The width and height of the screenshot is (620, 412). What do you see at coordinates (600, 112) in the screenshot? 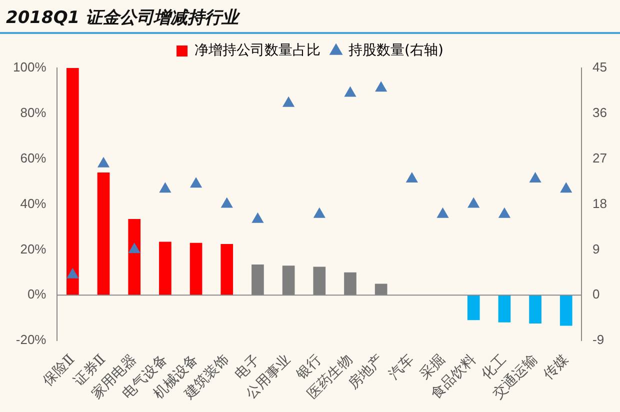
I see `y2-tick-label: 36` at bounding box center [600, 112].